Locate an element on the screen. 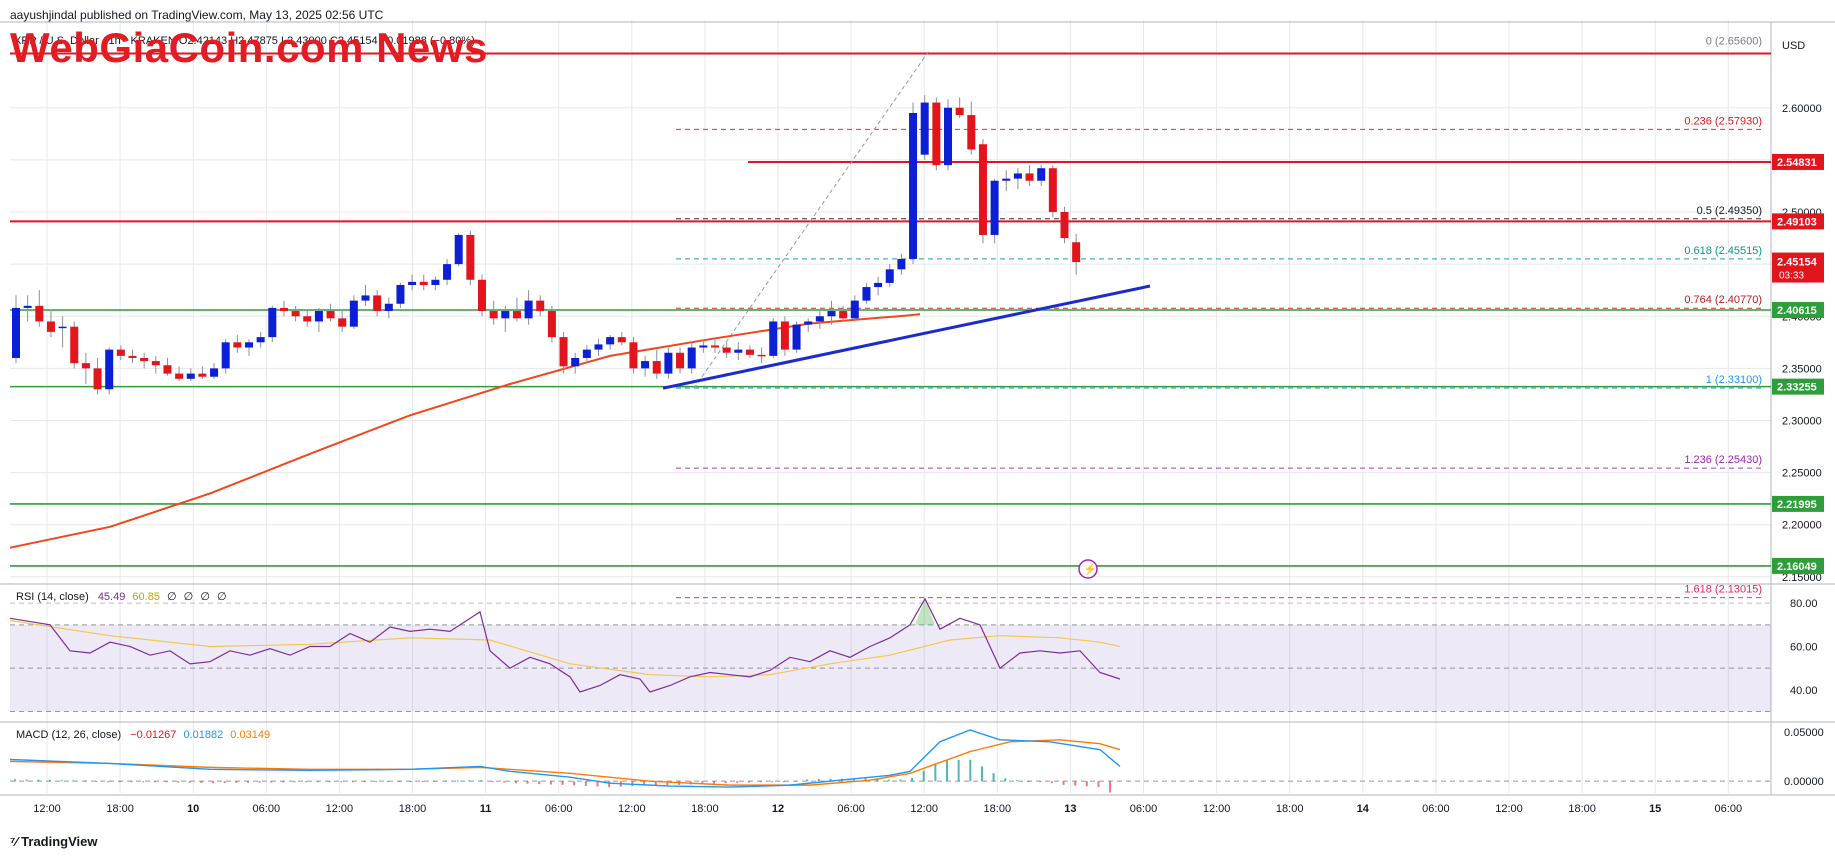 This screenshot has height=858, width=1835. time-tick-label: 12:00 is located at coordinates (340, 809).